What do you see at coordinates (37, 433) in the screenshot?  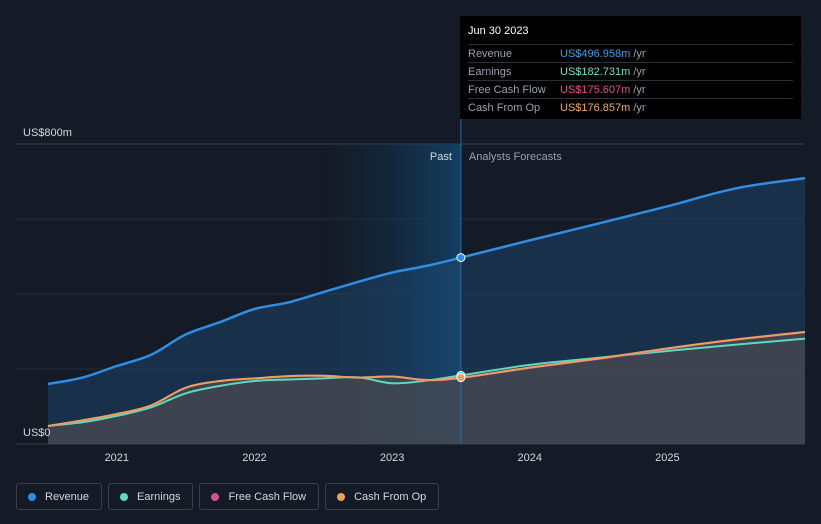 I see `y-axis-bottom-label: US$0` at bounding box center [37, 433].